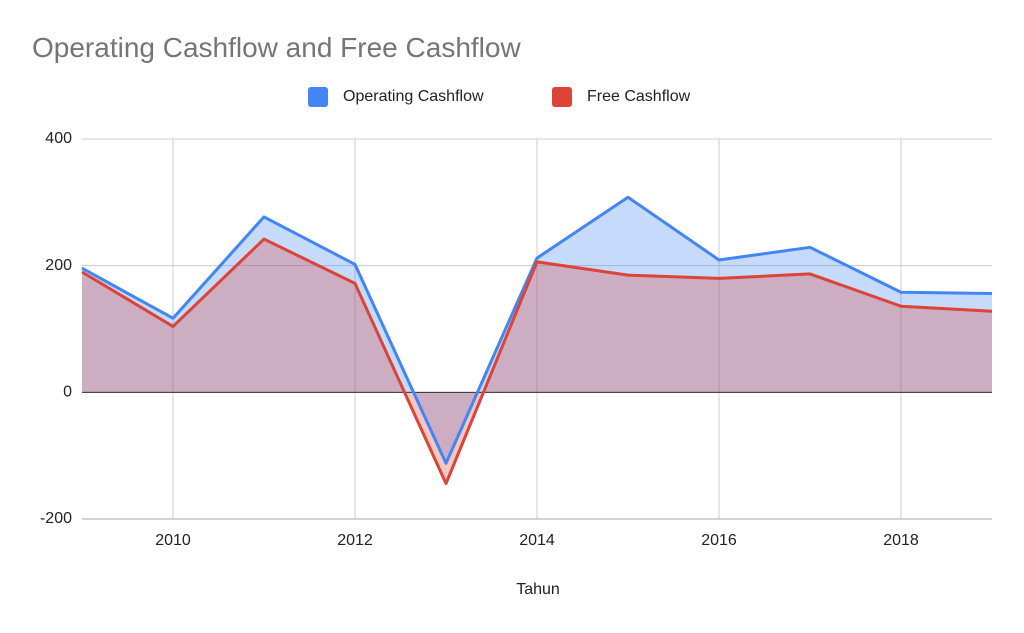 The image size is (1024, 633). I want to click on legend-label: Free Cashflow, so click(639, 96).